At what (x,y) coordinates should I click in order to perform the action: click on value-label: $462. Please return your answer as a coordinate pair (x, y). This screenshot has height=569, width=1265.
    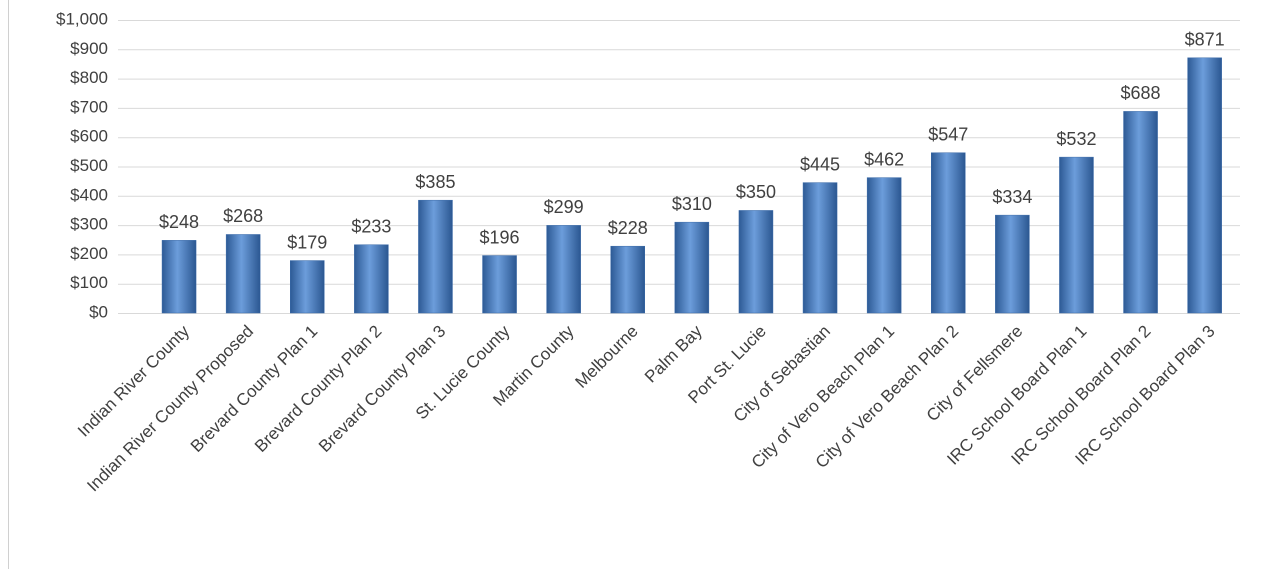
    Looking at the image, I should click on (884, 159).